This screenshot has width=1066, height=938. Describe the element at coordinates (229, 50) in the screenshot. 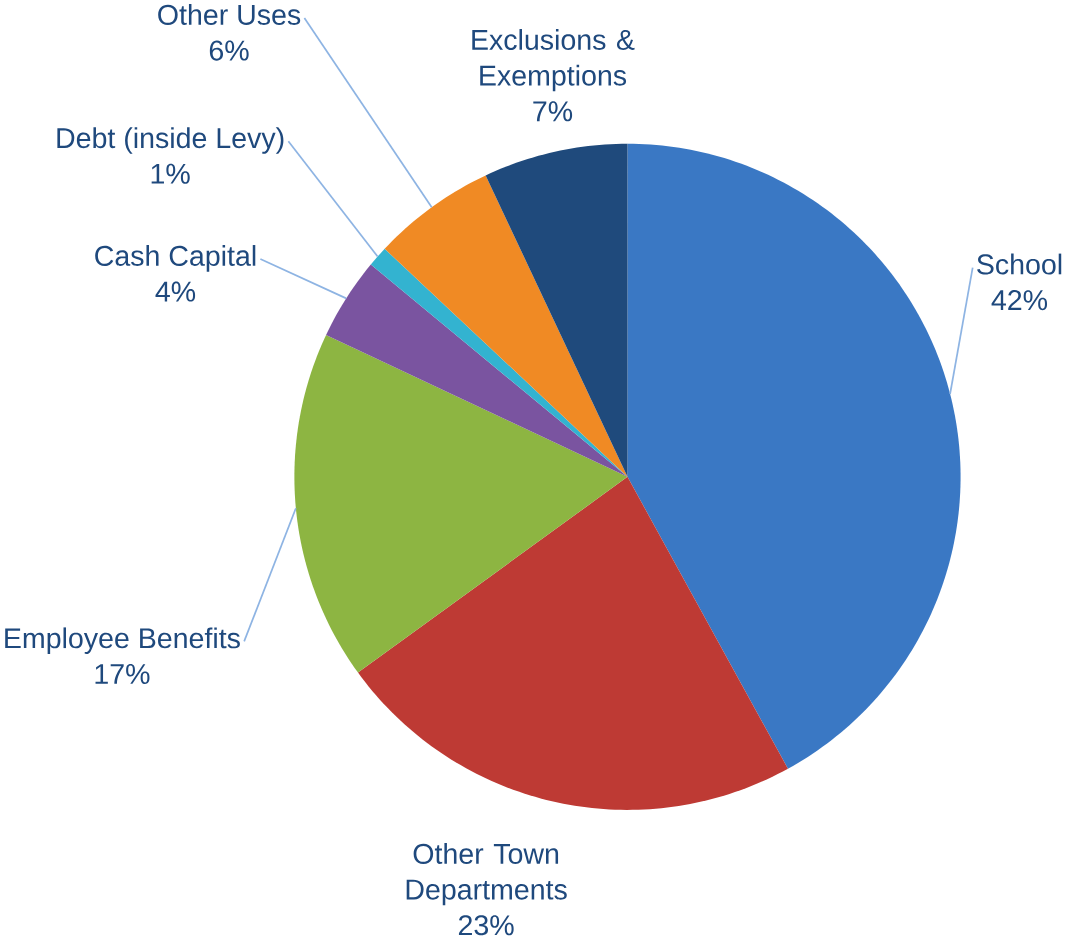

I see `data-label: 6%` at that location.